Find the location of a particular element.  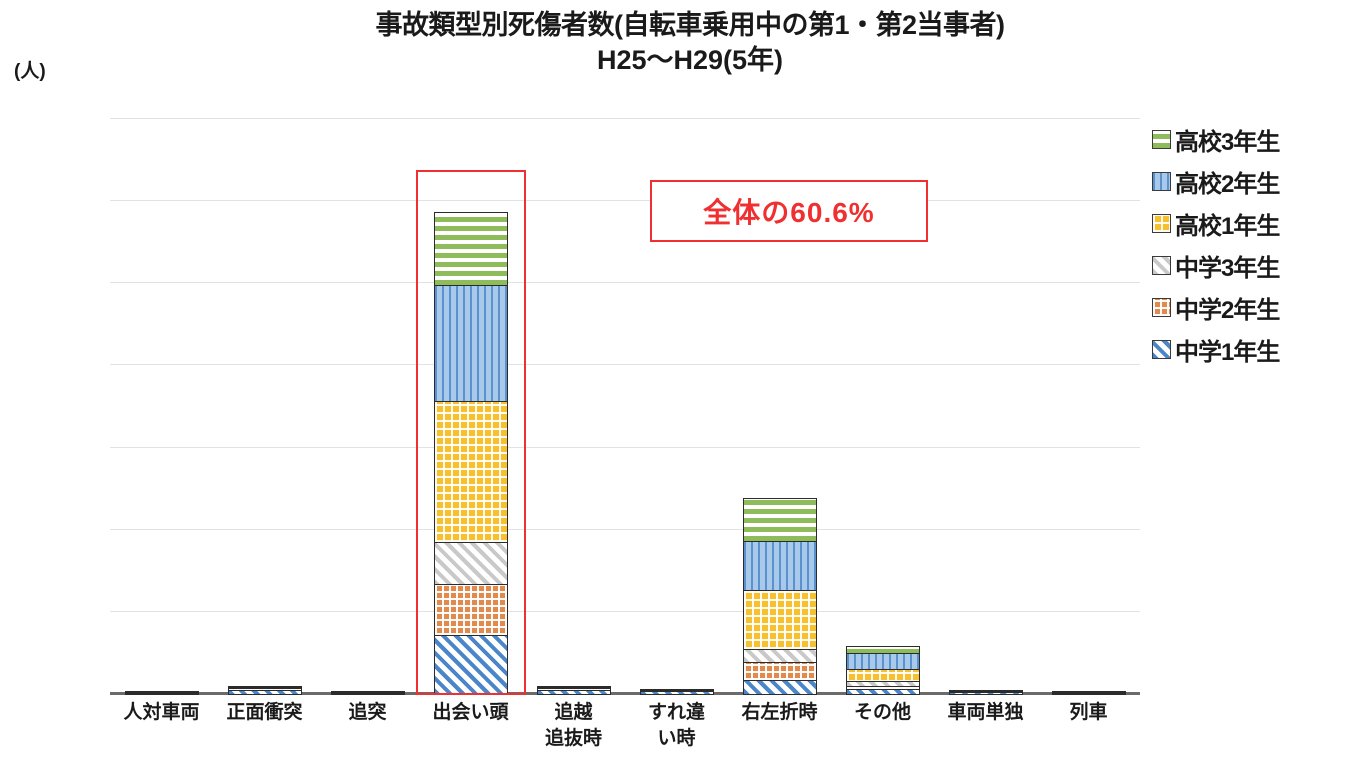

x-axis-tick-label: すれ違 い時 is located at coordinates (676, 726).